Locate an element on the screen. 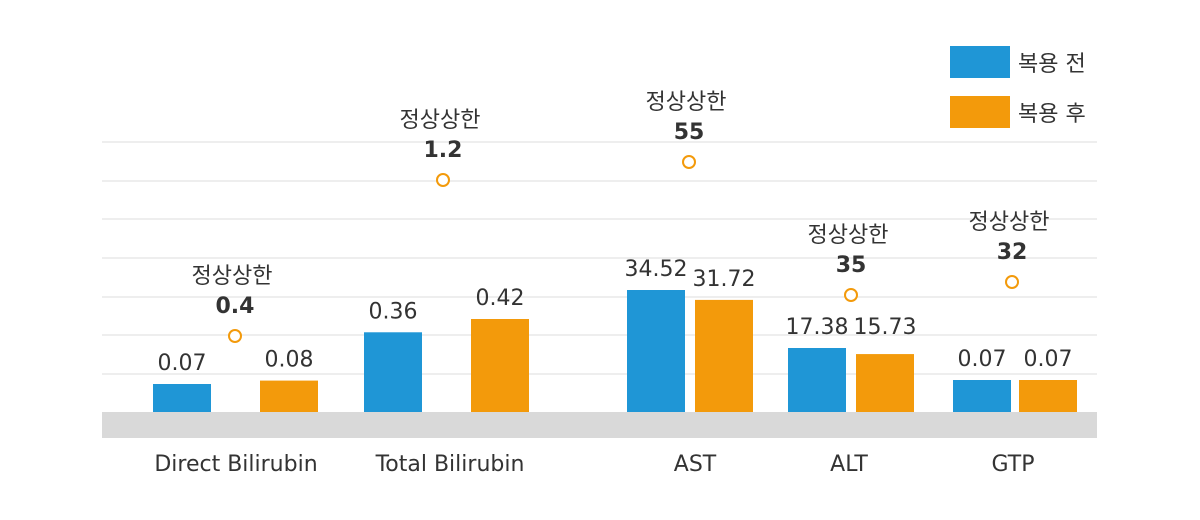 This screenshot has height=520, width=1200. value-label-before-0: 0.07 is located at coordinates (182, 363).